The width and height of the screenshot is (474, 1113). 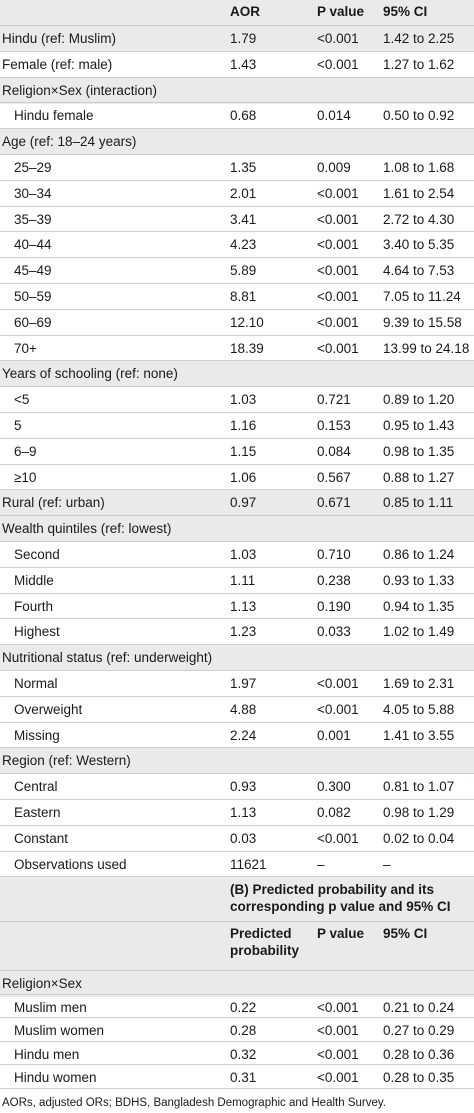 What do you see at coordinates (79, 90) in the screenshot?
I see `row-label: Religion×Sex (interaction)` at bounding box center [79, 90].